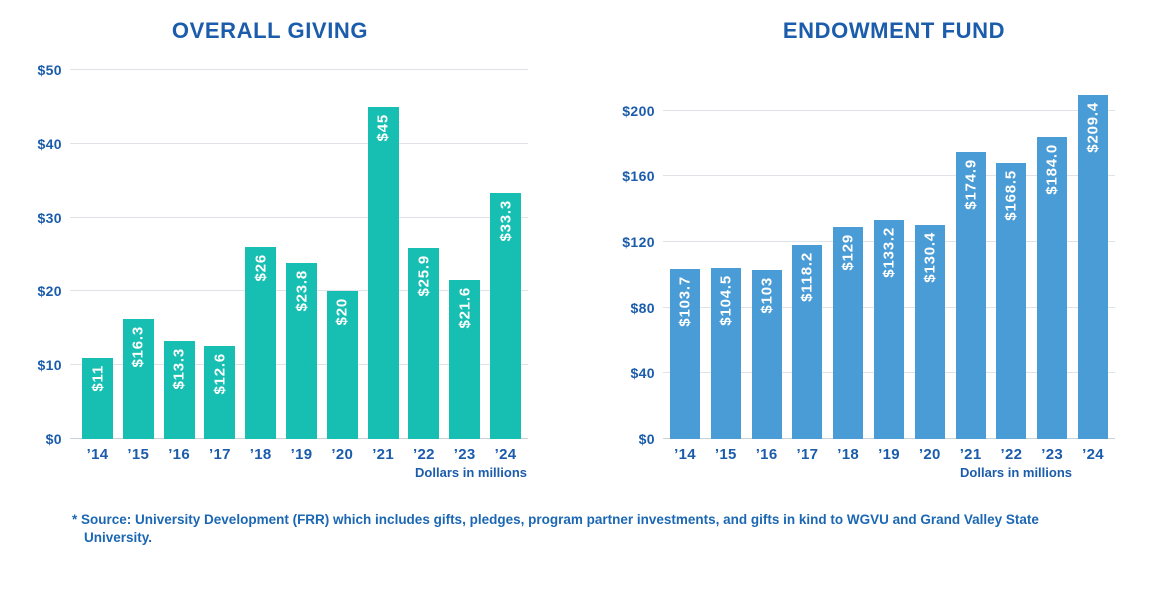 The image size is (1156, 595). What do you see at coordinates (261, 343) in the screenshot?
I see `bar-18: $26` at bounding box center [261, 343].